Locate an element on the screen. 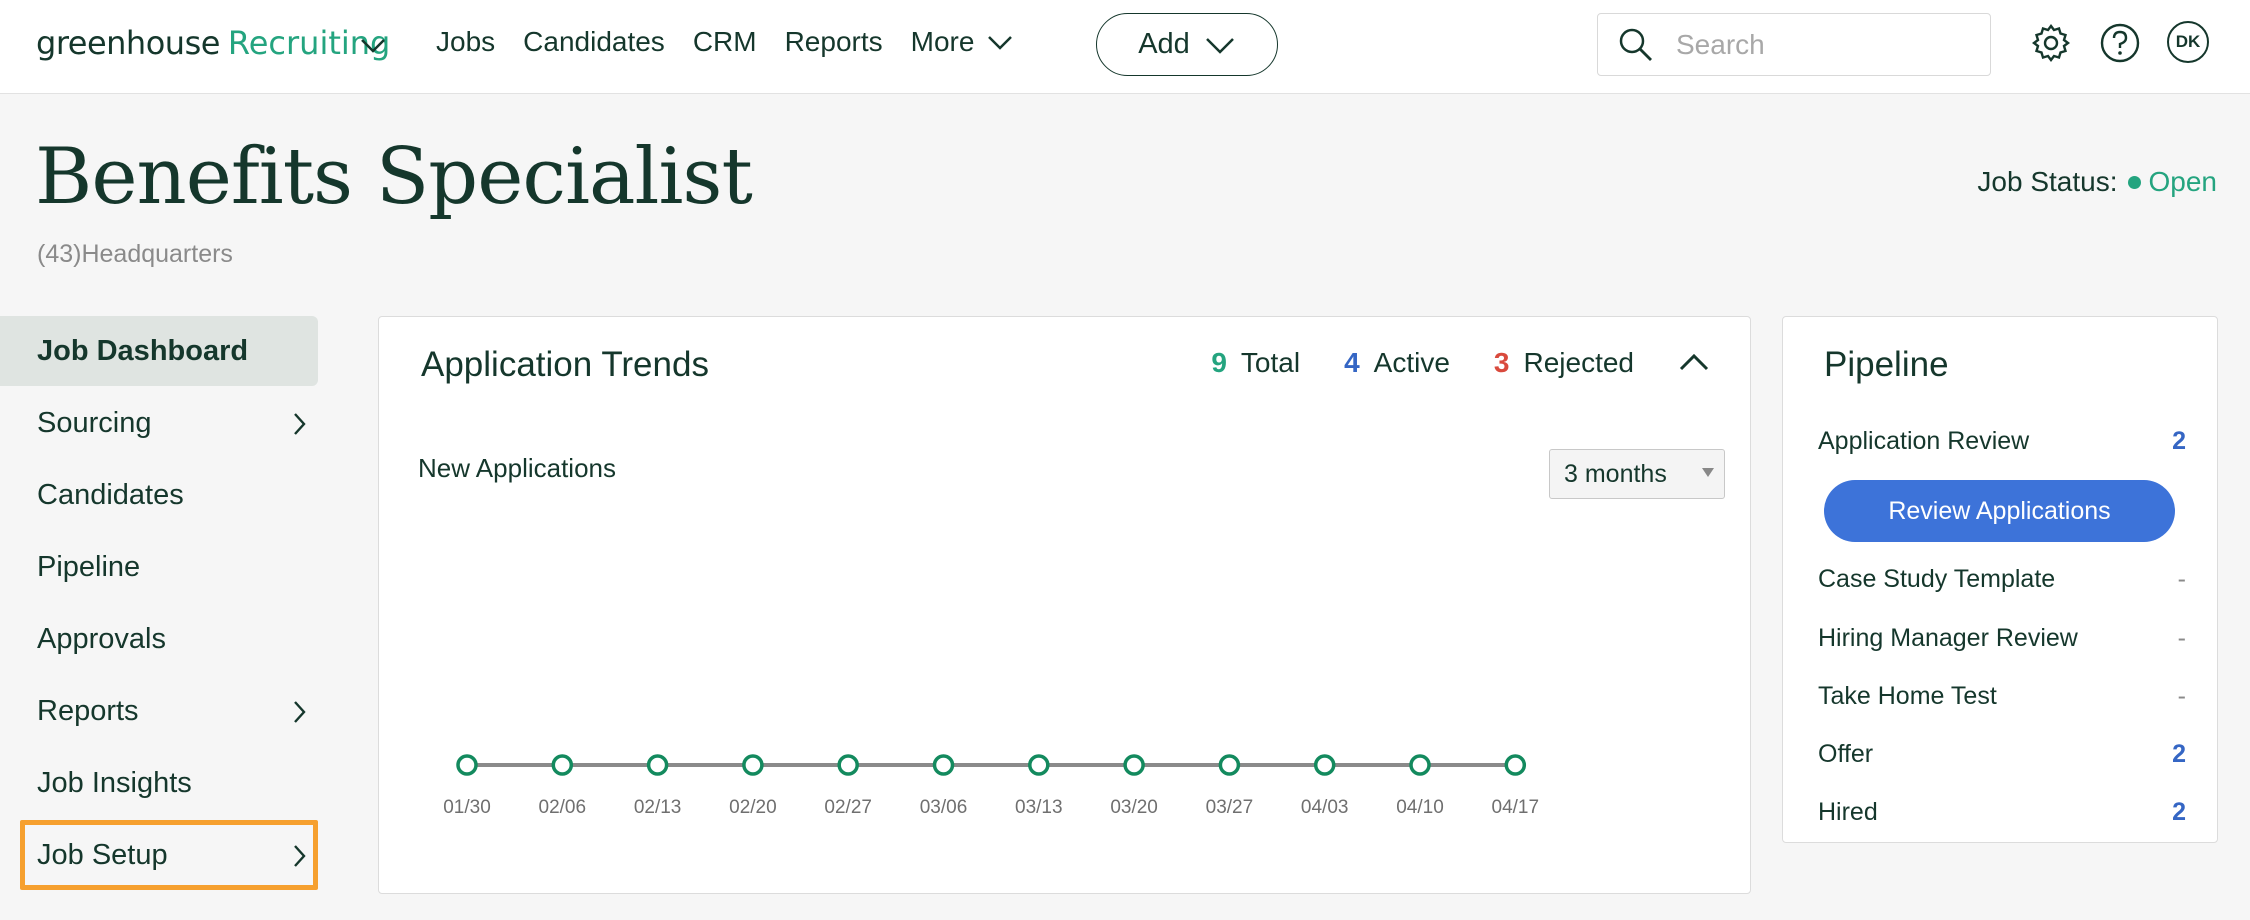  pipeline-row: Case Study Template - is located at coordinates (2002, 579).